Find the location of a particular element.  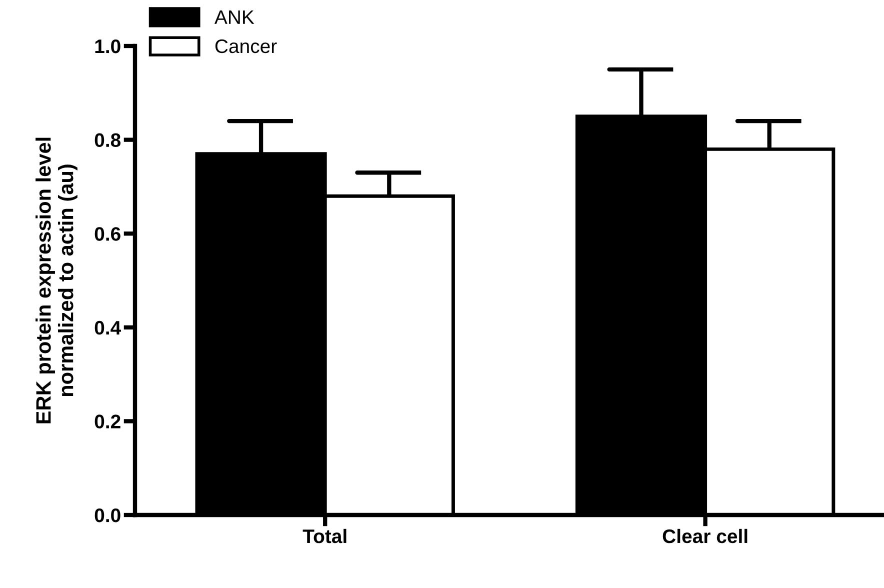

x-tick-label: Clear cell is located at coordinates (705, 536).